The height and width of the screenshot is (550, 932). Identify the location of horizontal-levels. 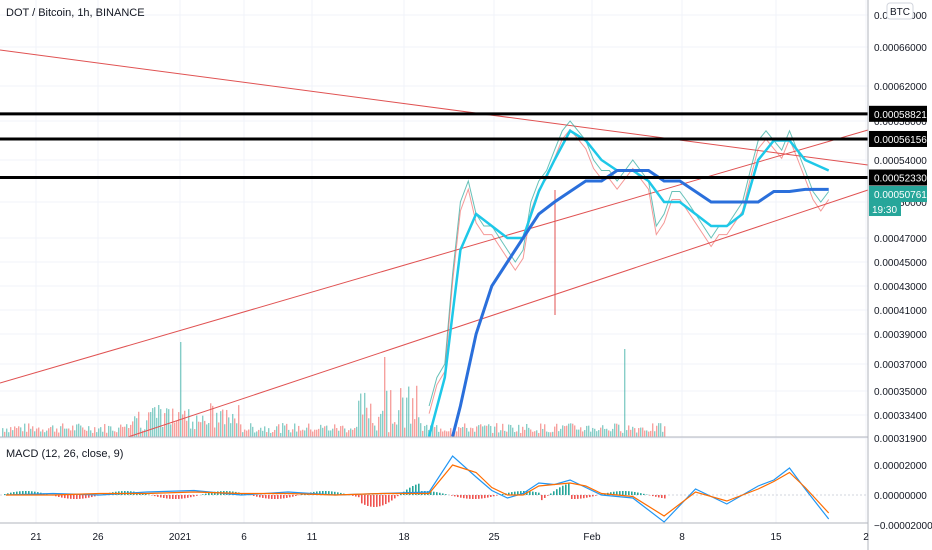
(434, 146).